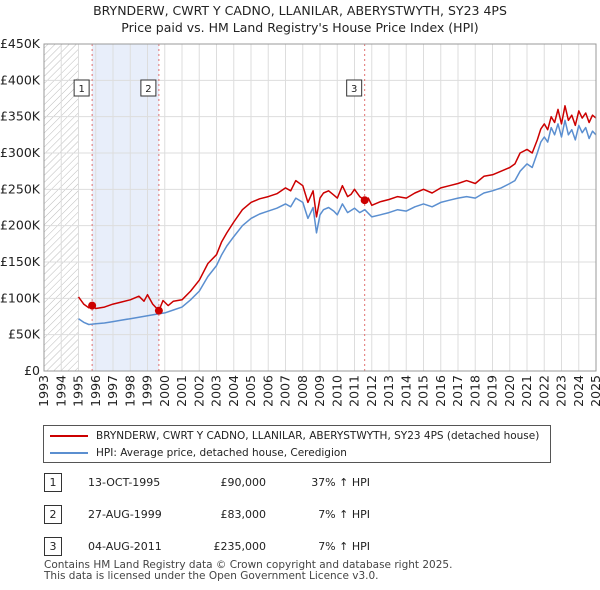  Describe the element at coordinates (147, 391) in the screenshot. I see `x-tick-label: 1999` at that location.